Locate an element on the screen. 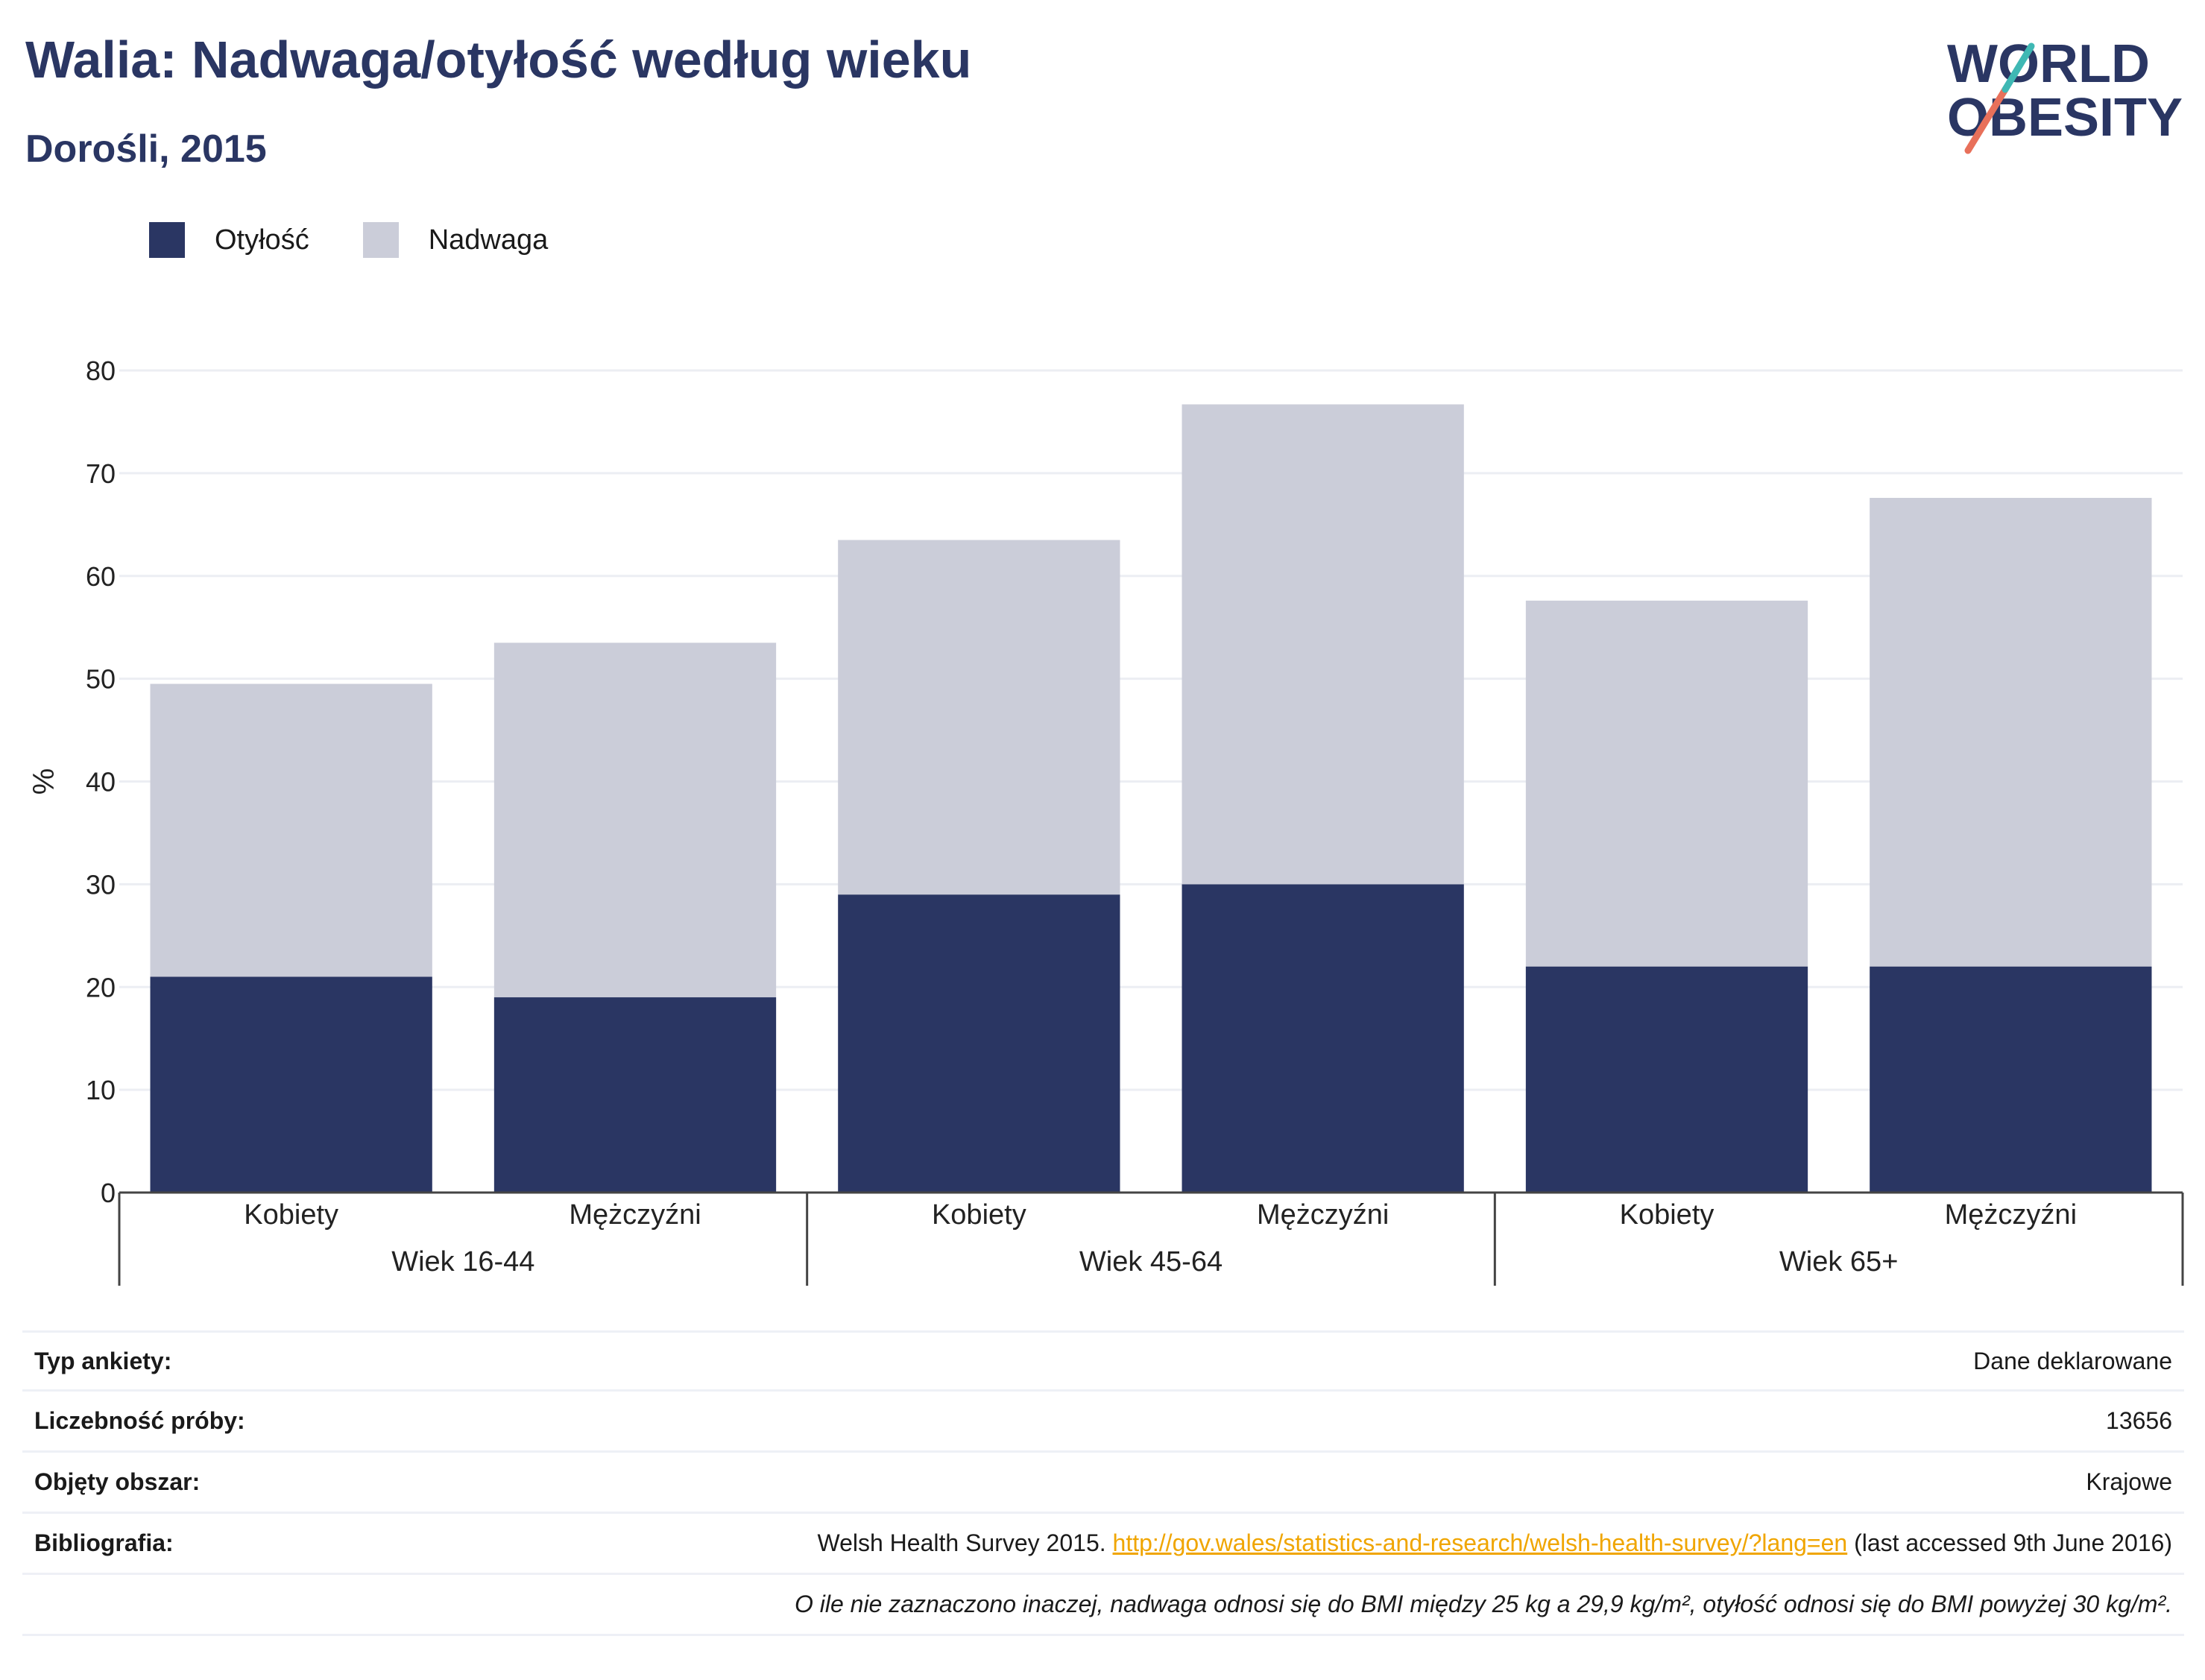  logo-line1: WORLD is located at coordinates (2048, 64).